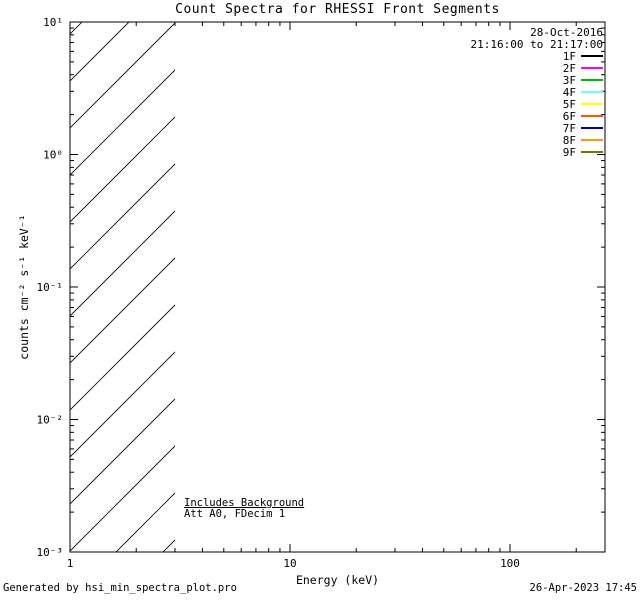 This screenshot has height=600, width=640. I want to click on legend-entry: 2F, so click(537, 69).